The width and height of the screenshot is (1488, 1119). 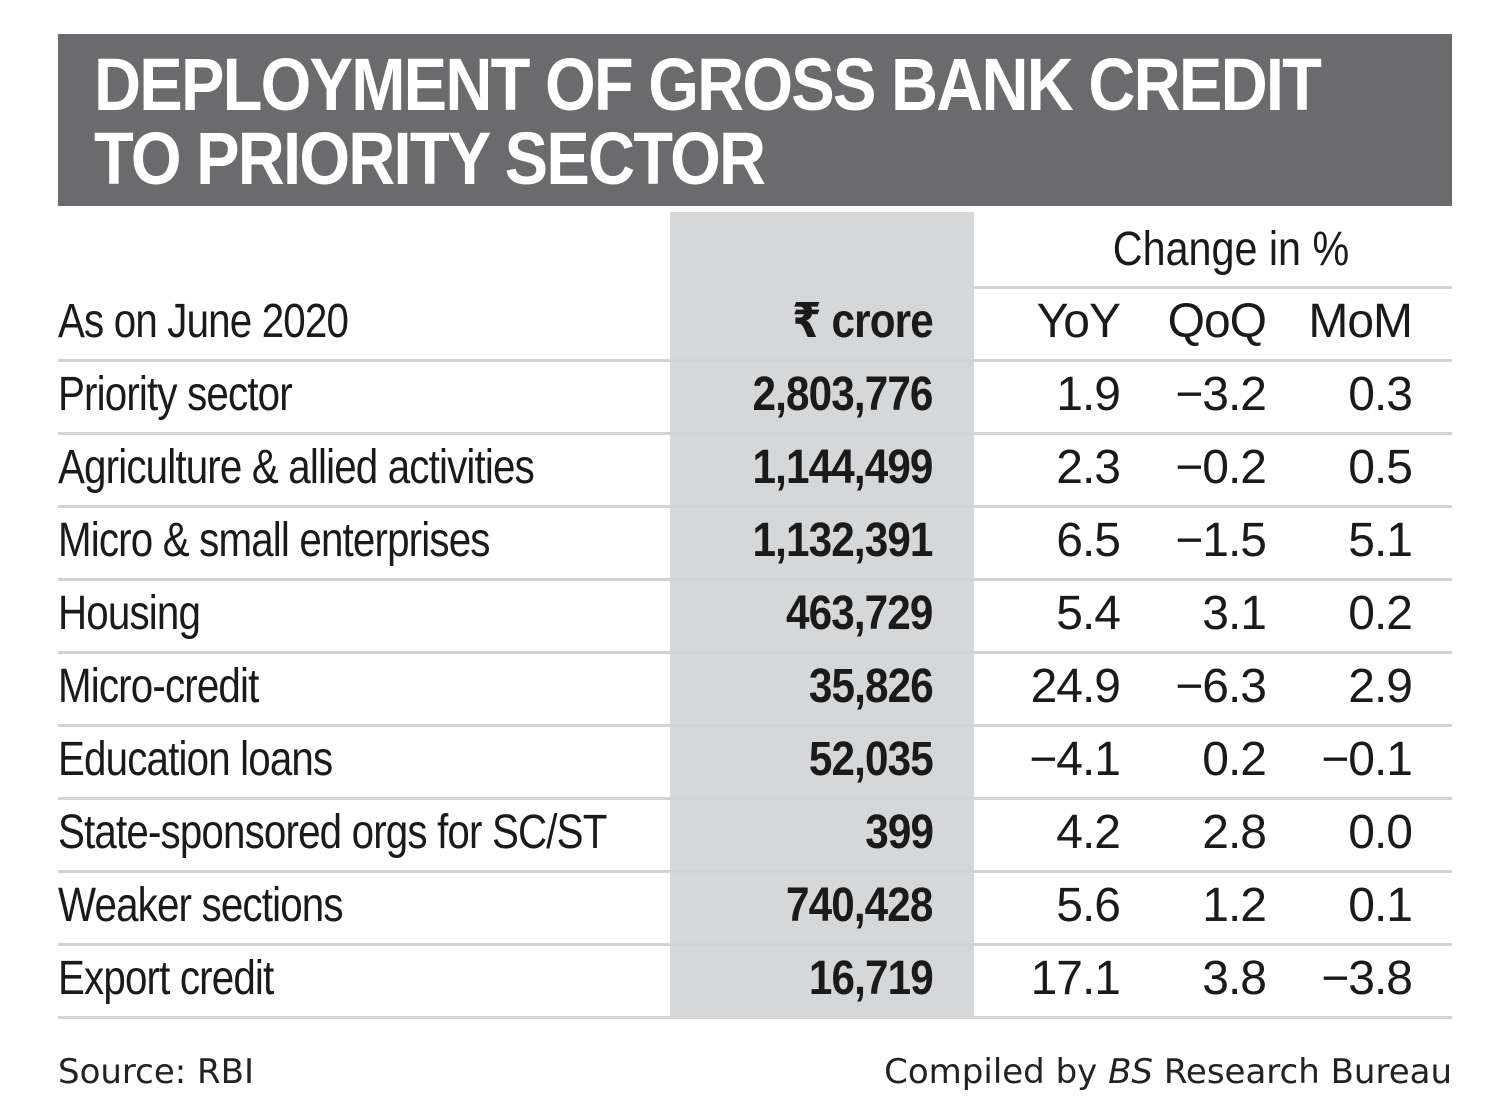 What do you see at coordinates (1380, 394) in the screenshot?
I see `row-mom: 0.3` at bounding box center [1380, 394].